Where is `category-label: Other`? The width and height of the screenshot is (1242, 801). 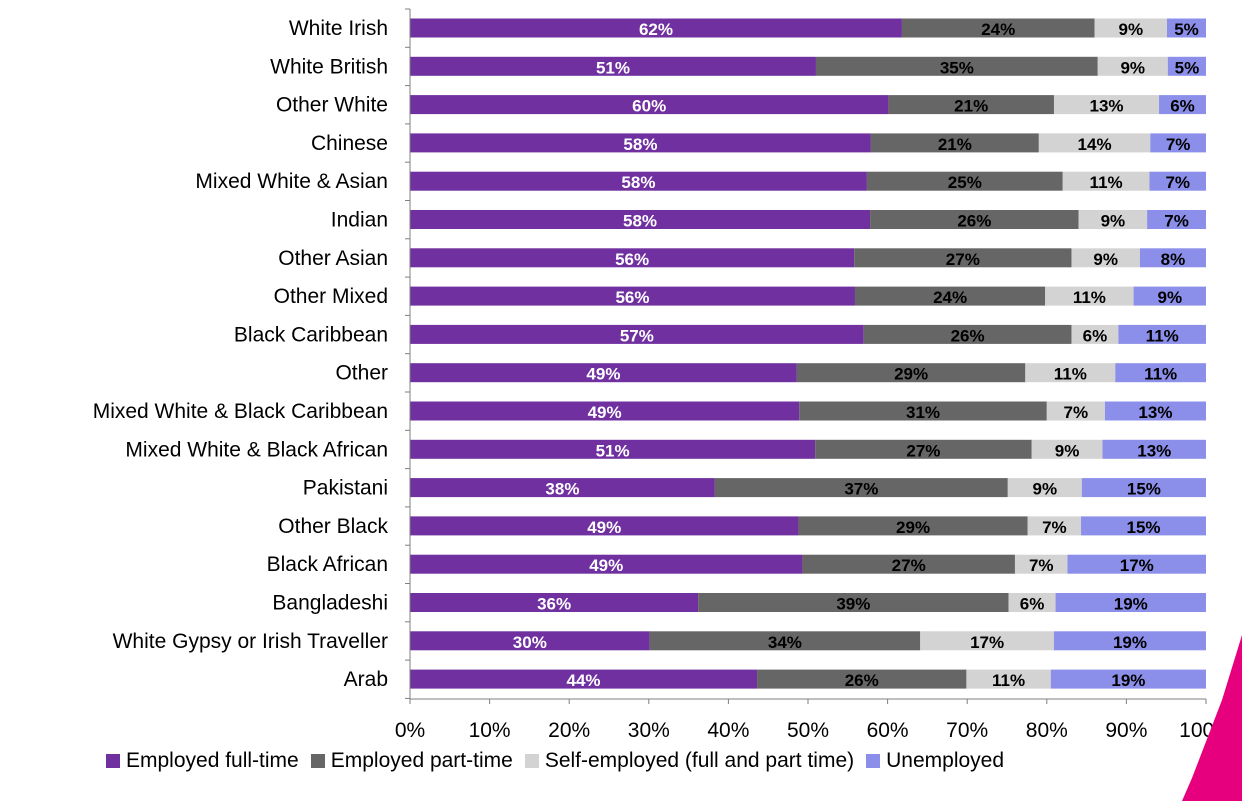
category-label: Other is located at coordinates (361, 373).